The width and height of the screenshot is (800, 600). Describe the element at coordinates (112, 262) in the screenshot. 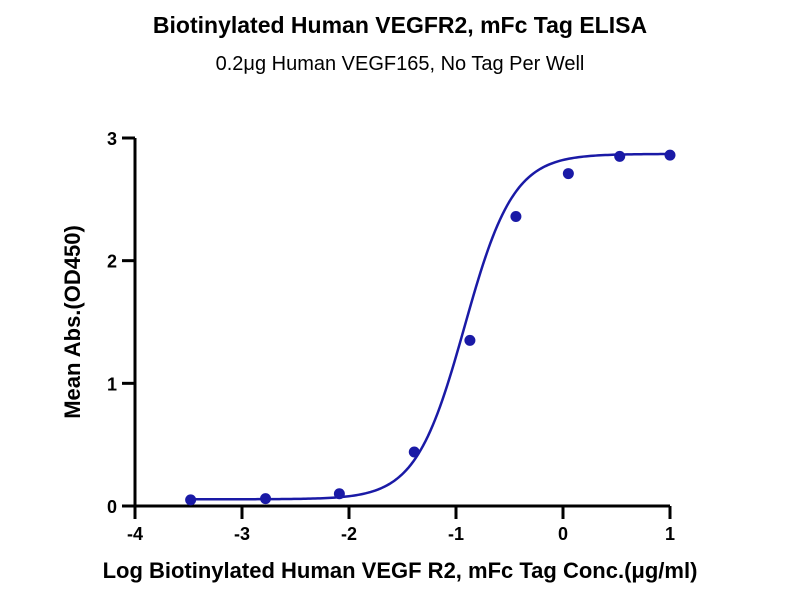

I see `y-tick-label: 2` at that location.